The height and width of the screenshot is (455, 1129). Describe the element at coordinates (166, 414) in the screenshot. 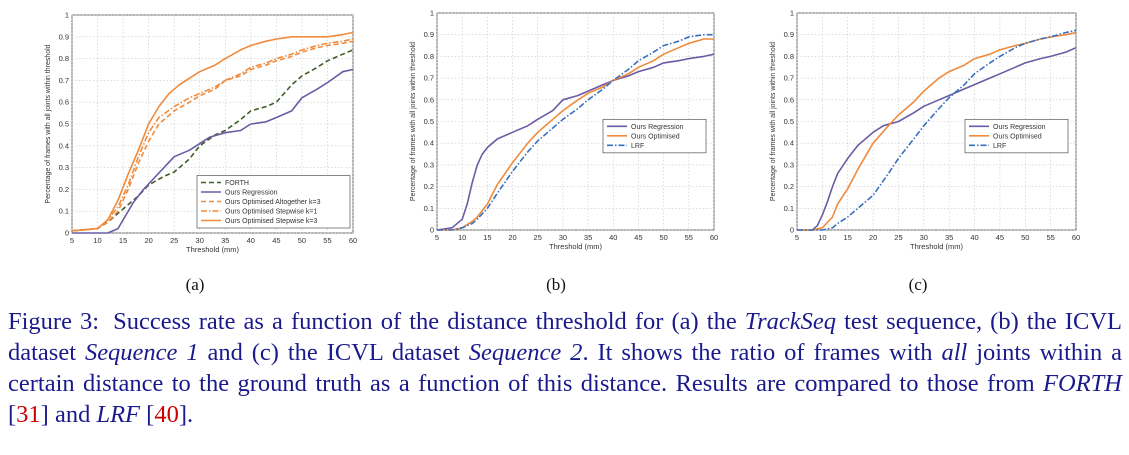

I see `citation-link: 40` at that location.